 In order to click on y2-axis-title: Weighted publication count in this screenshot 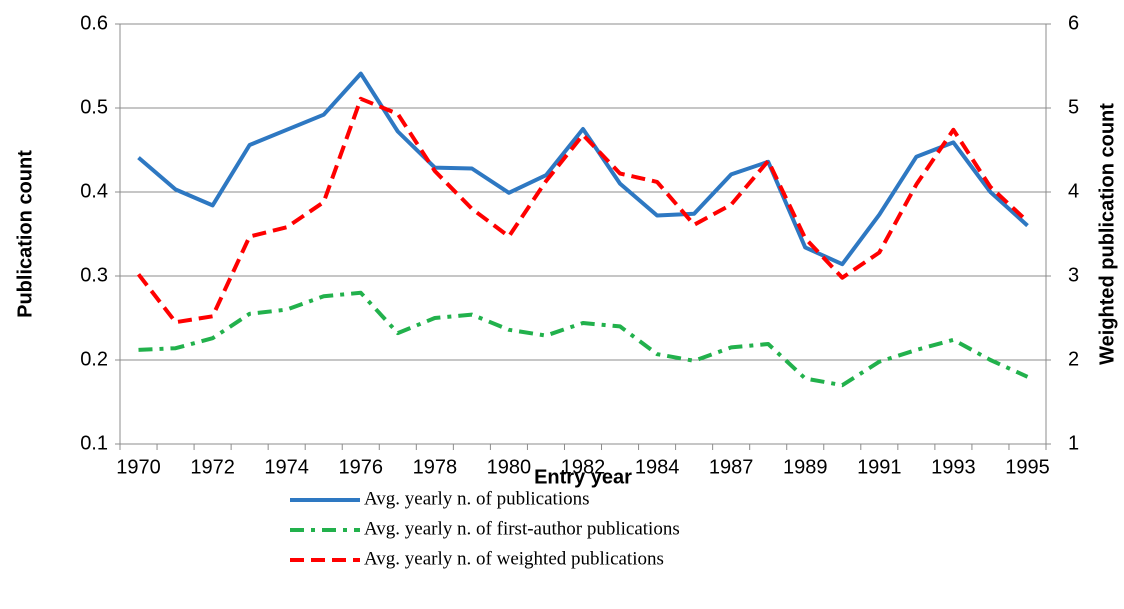, I will do `click(1107, 234)`.